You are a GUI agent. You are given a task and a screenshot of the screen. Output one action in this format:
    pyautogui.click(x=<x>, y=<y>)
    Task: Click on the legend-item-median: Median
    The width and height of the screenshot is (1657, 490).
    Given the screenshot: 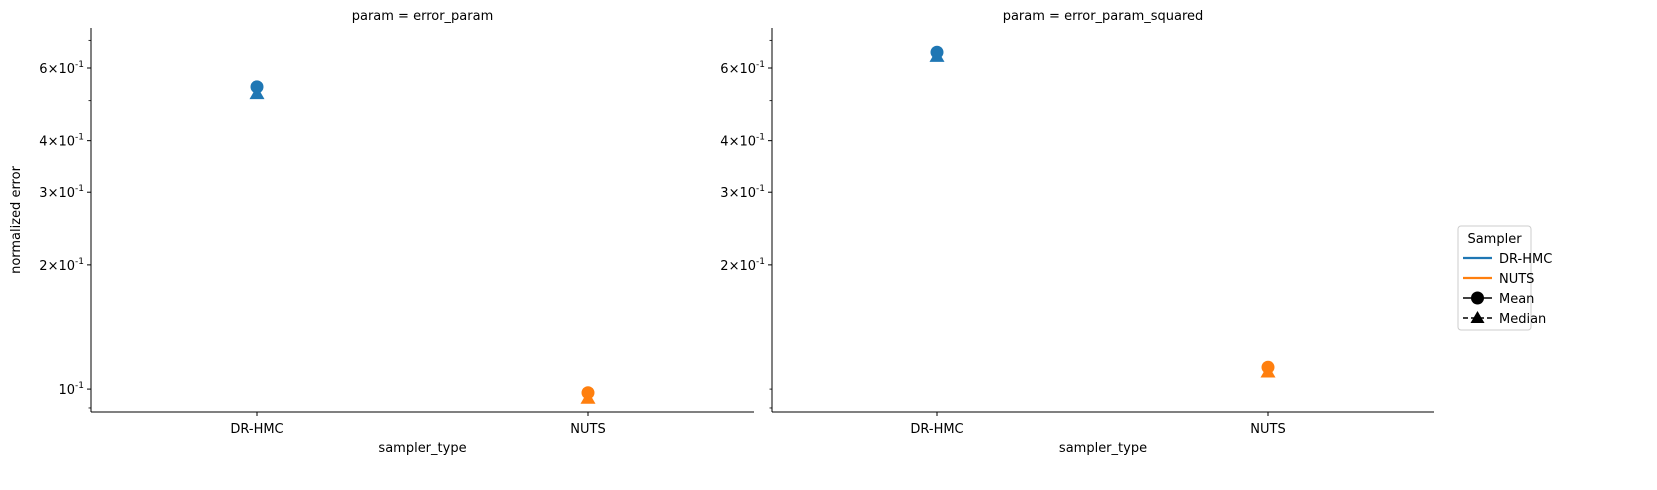 What is the action you would take?
    pyautogui.click(x=1504, y=319)
    